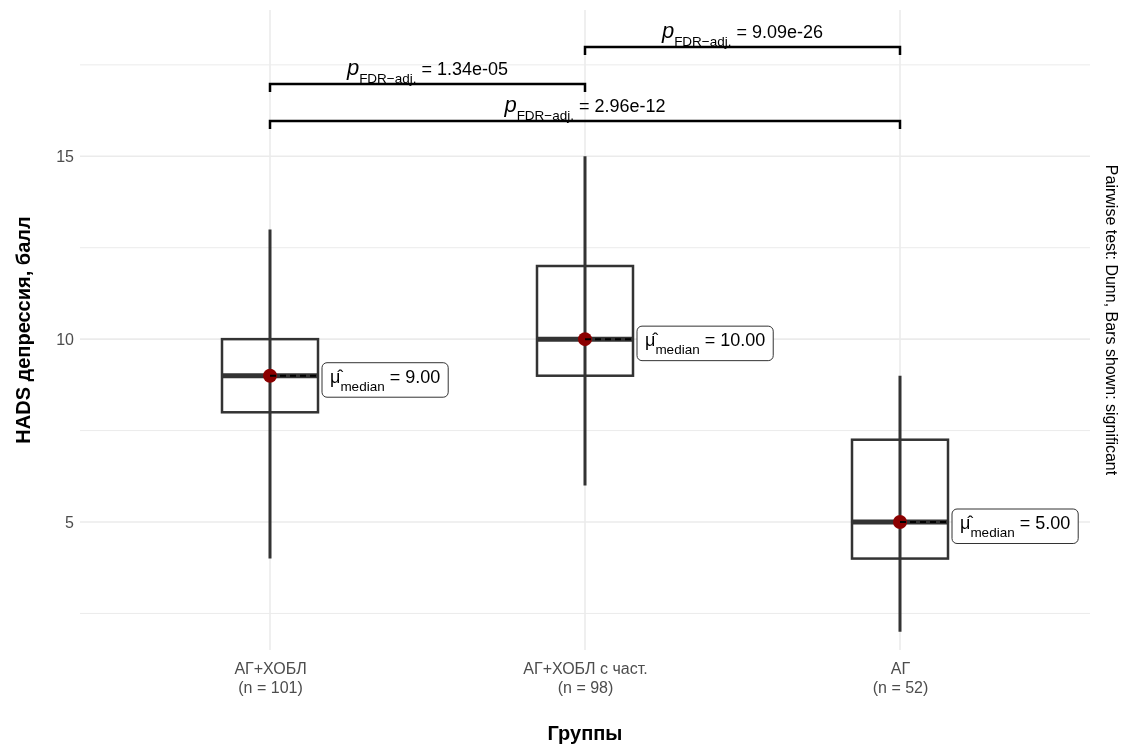  What do you see at coordinates (585, 678) in the screenshot?
I see `x-tick-label: АГ+ХОБЛ с част. (n = 98)` at bounding box center [585, 678].